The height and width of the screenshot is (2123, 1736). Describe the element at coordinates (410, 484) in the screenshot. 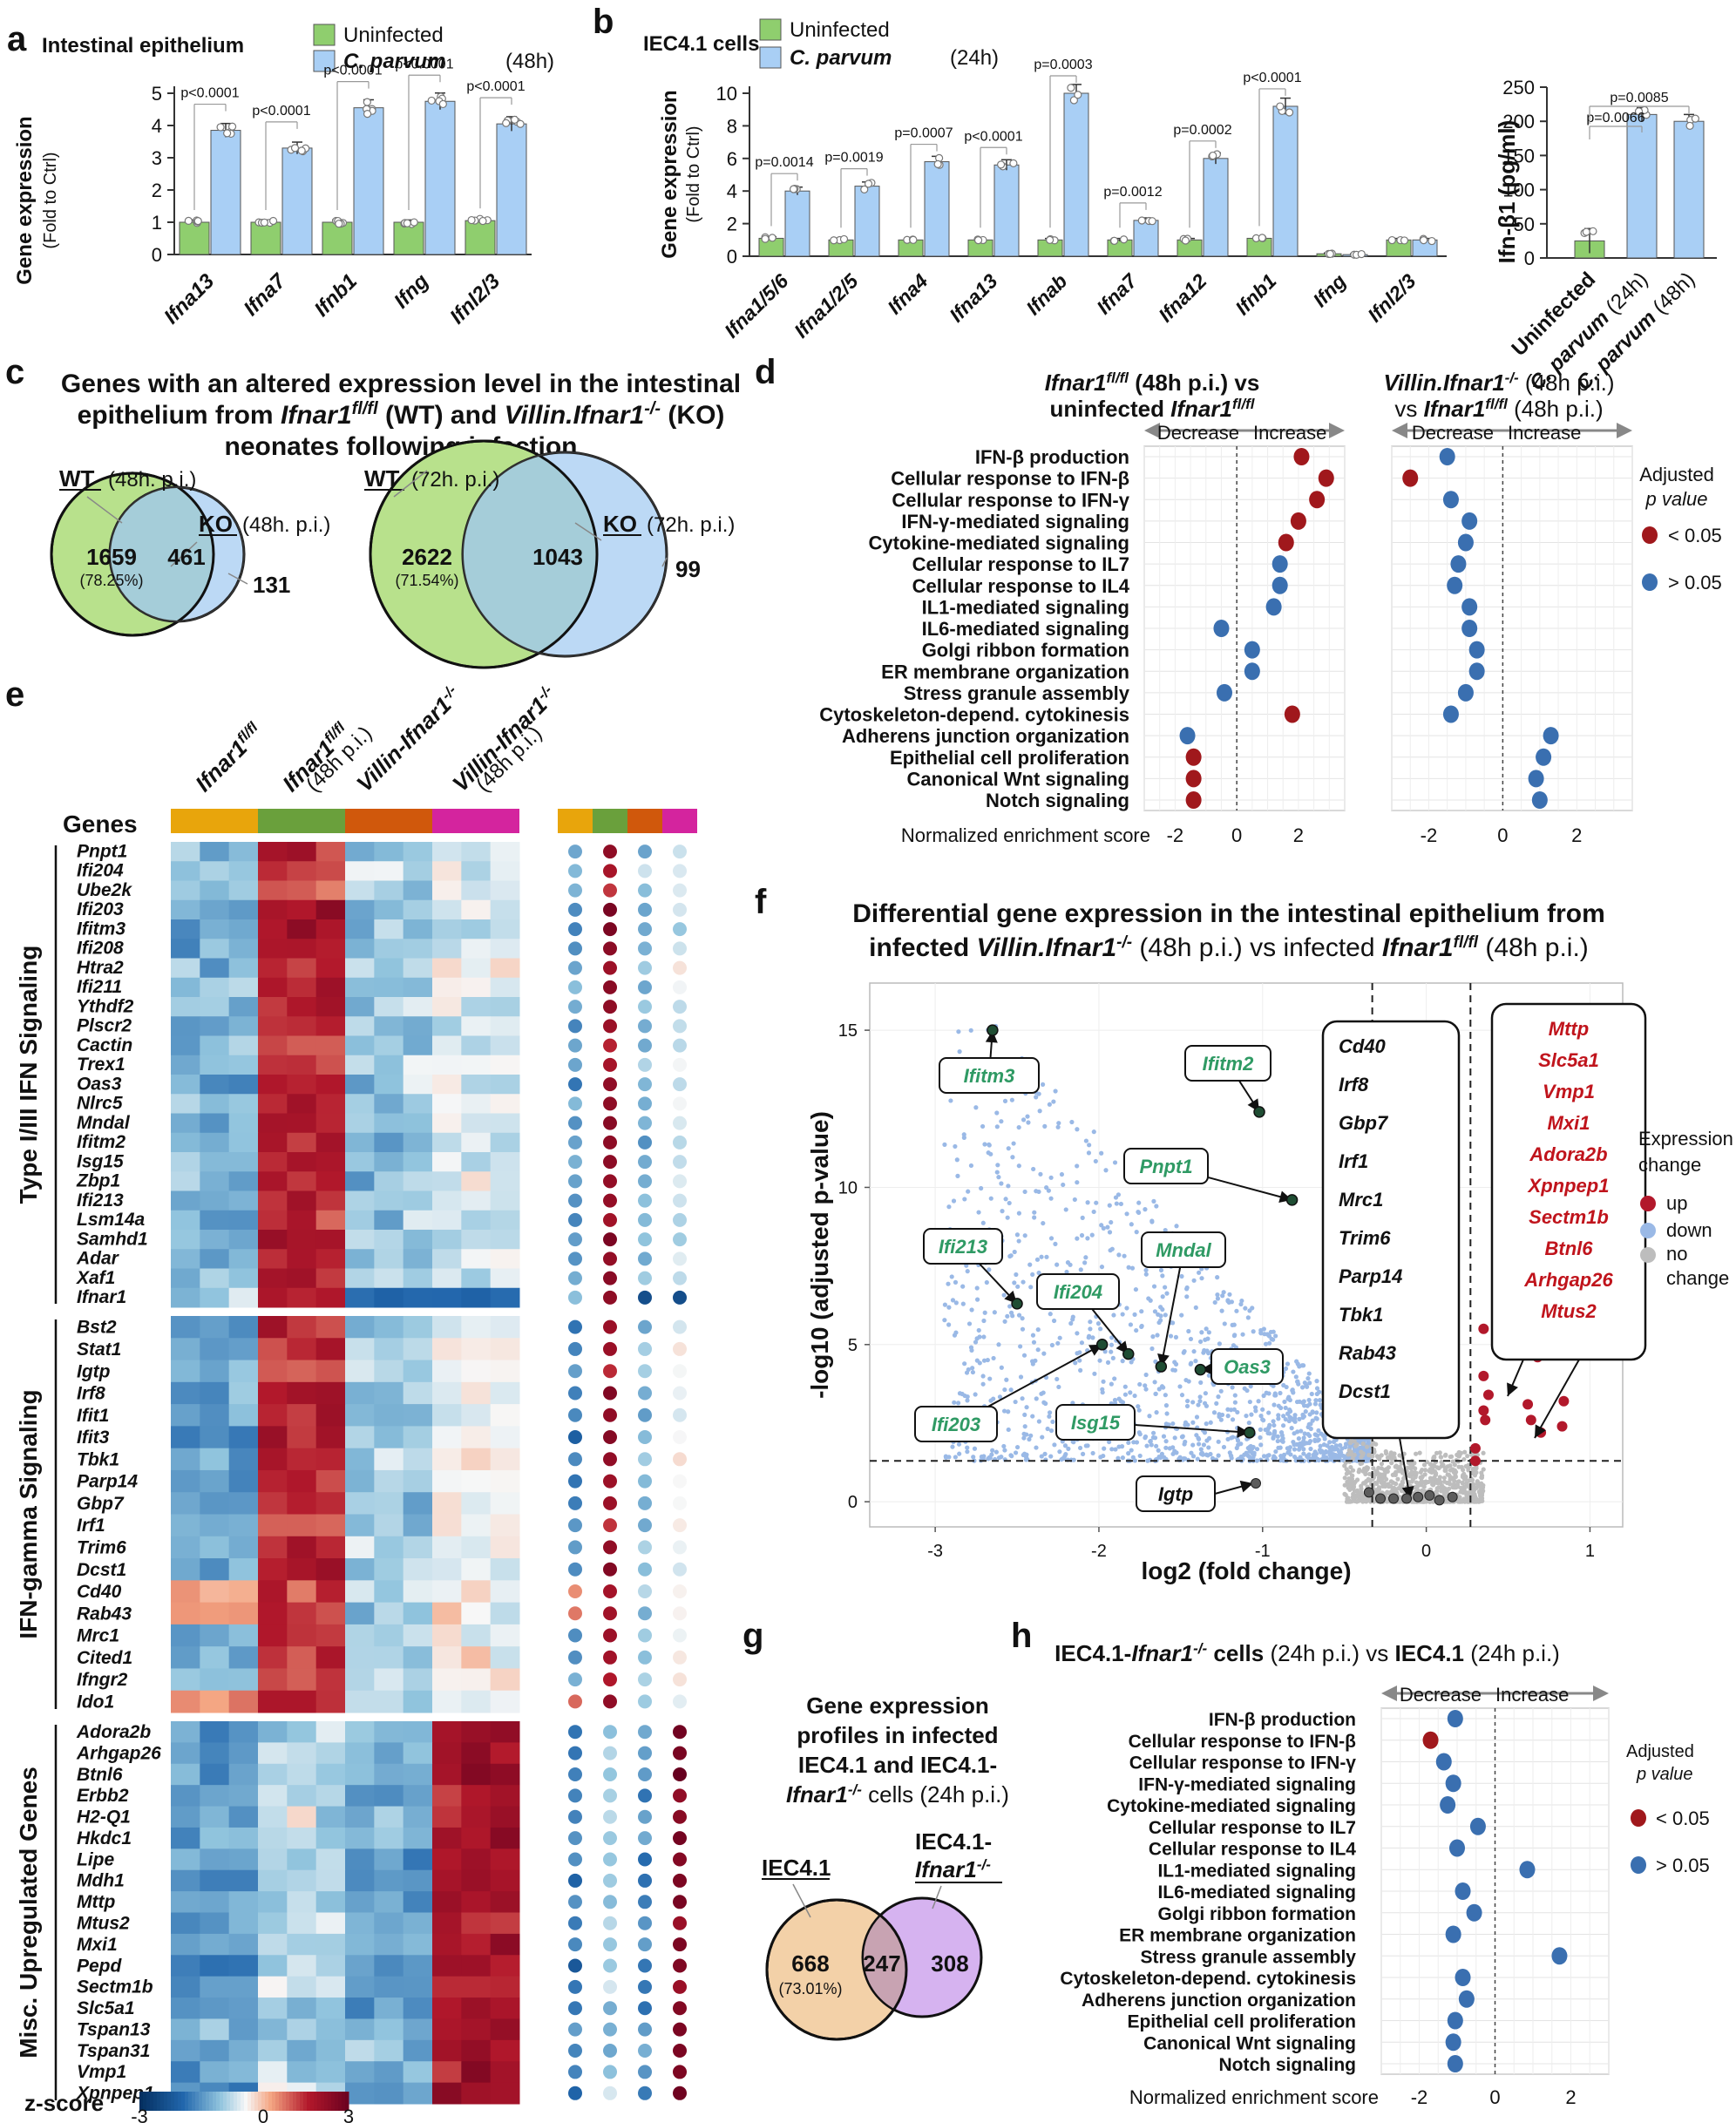

I see `leader` at that location.